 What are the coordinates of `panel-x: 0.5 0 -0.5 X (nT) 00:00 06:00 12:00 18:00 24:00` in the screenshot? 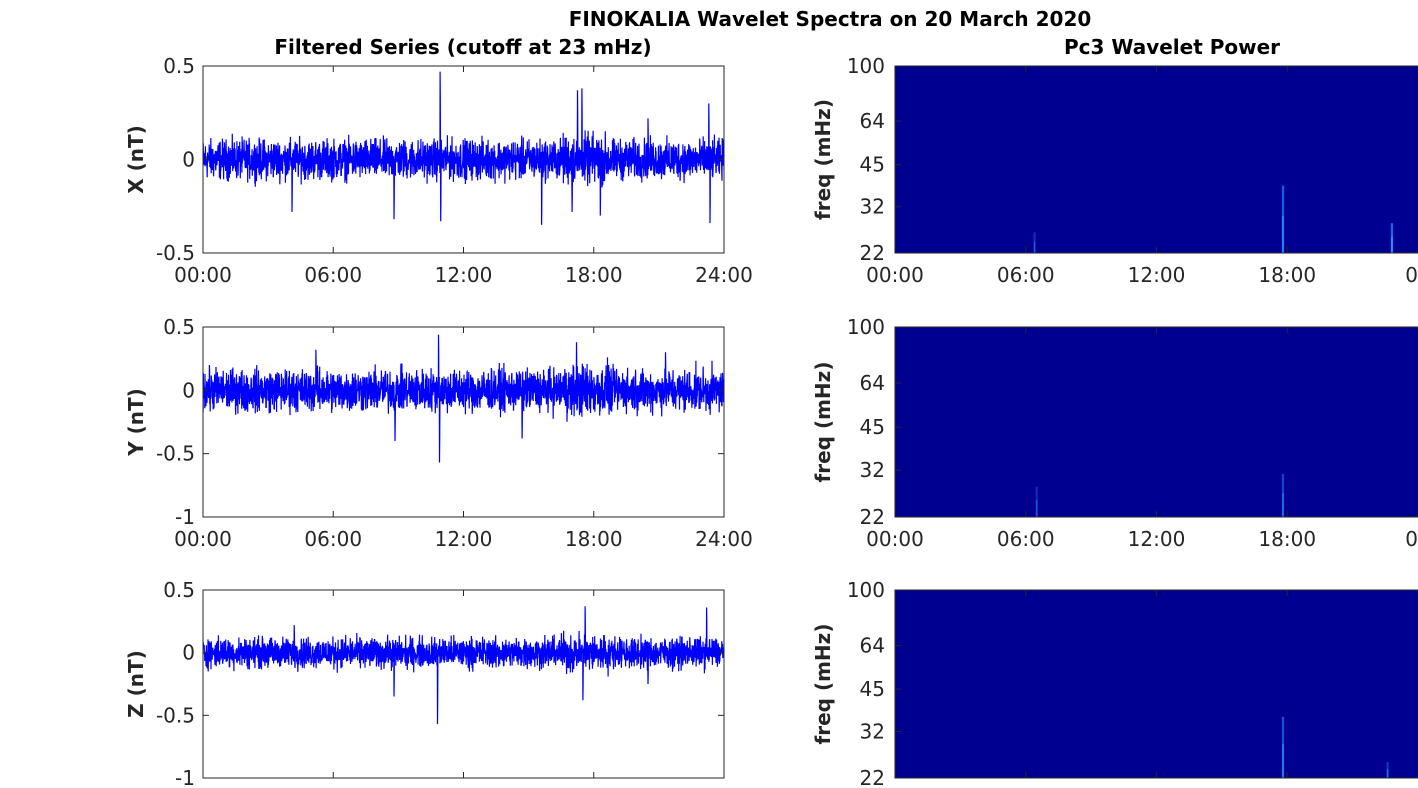 It's located at (438, 170).